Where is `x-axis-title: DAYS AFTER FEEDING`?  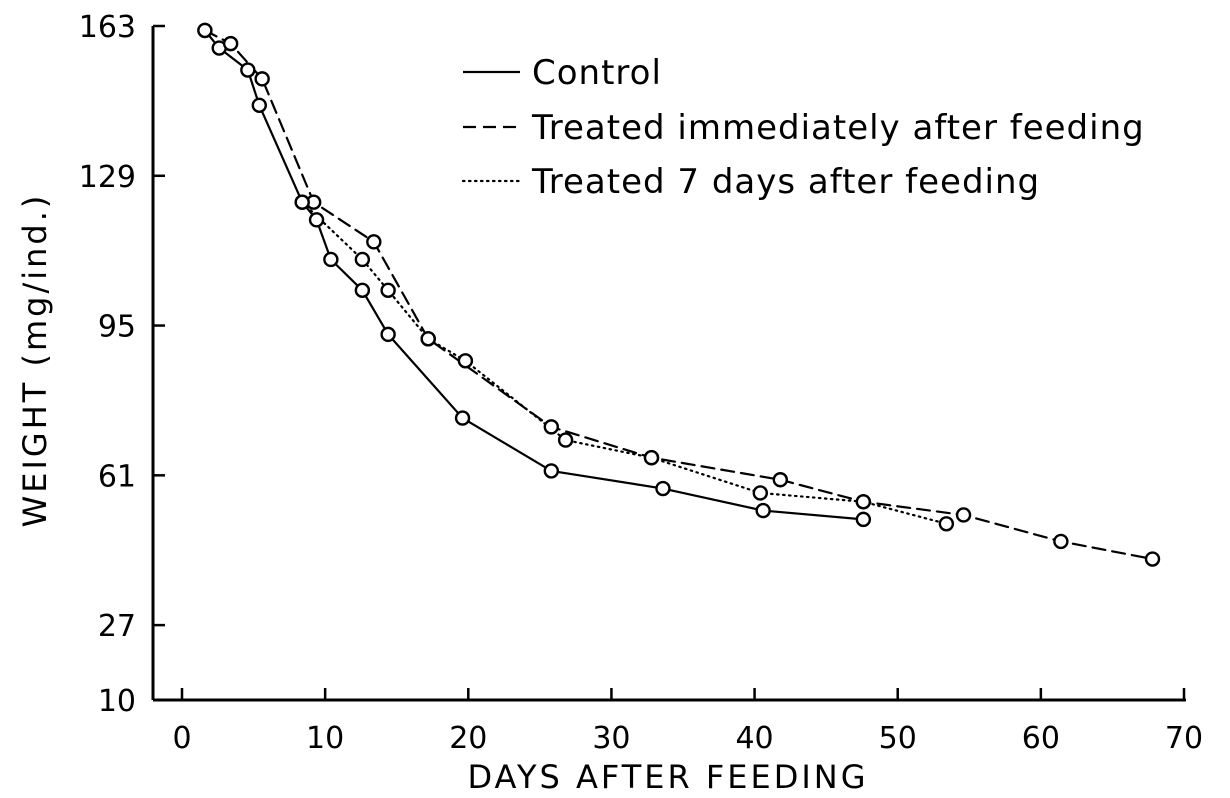
x-axis-title: DAYS AFTER FEEDING is located at coordinates (667, 777).